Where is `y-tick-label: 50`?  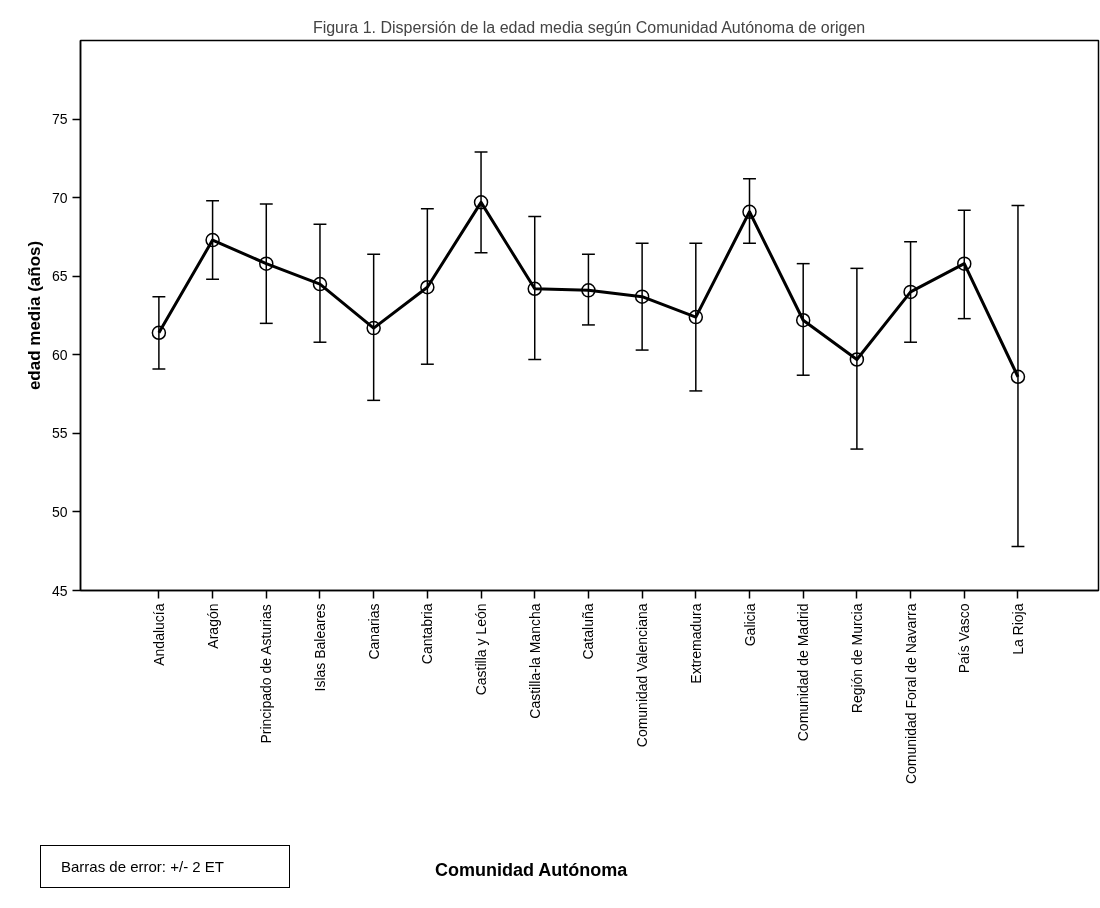
y-tick-label: 50 is located at coordinates (59, 511).